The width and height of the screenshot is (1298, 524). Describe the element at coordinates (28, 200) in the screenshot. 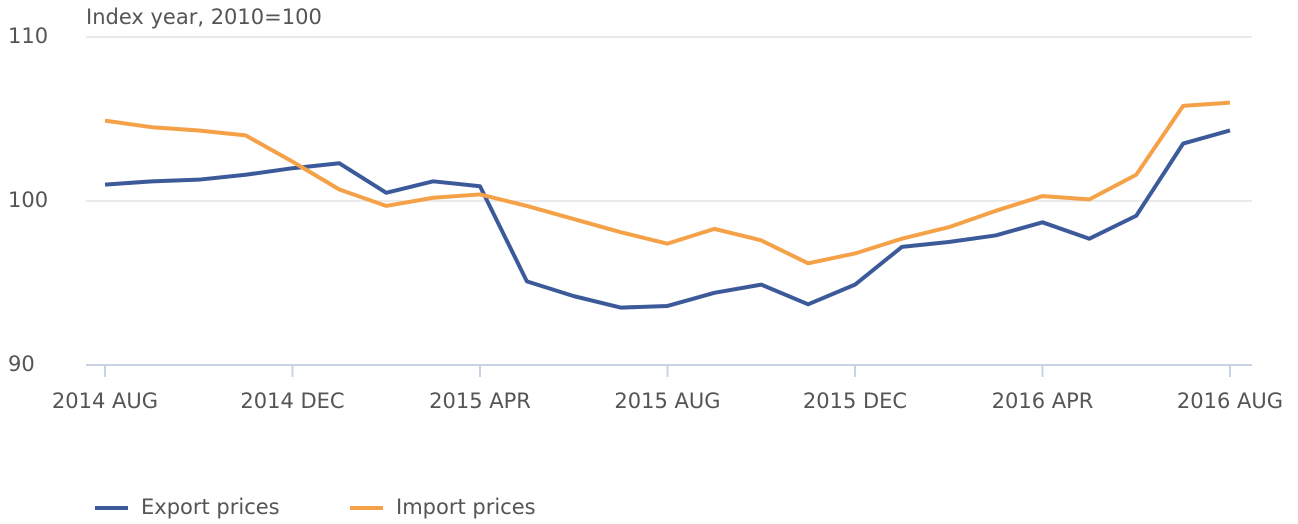

I see `y-tick-label: 100` at that location.